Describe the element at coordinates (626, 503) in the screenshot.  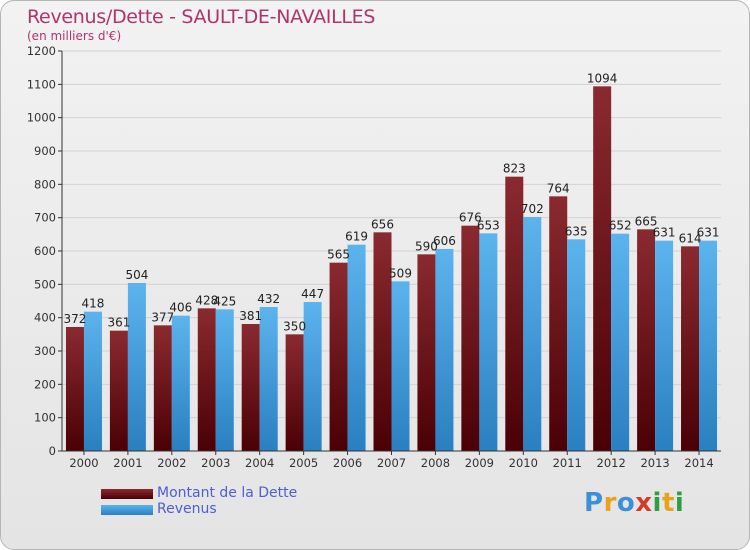
I see `logo-letter: o` at that location.